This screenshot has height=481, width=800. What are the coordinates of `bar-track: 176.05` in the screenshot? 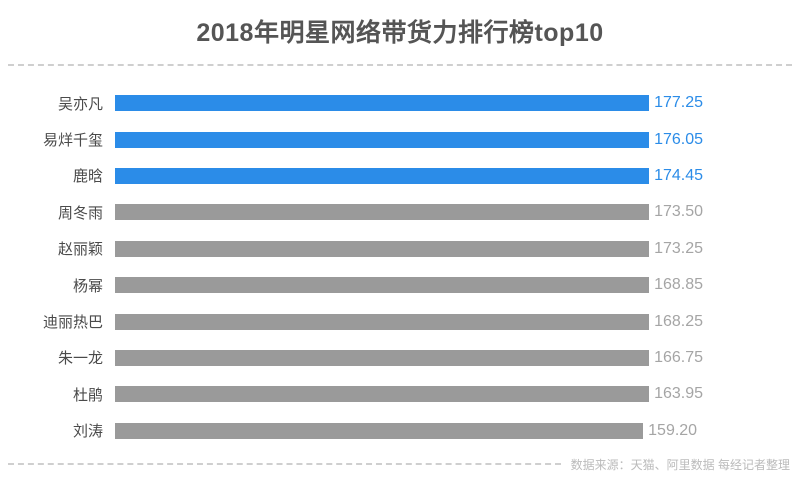 It's located at (409, 140).